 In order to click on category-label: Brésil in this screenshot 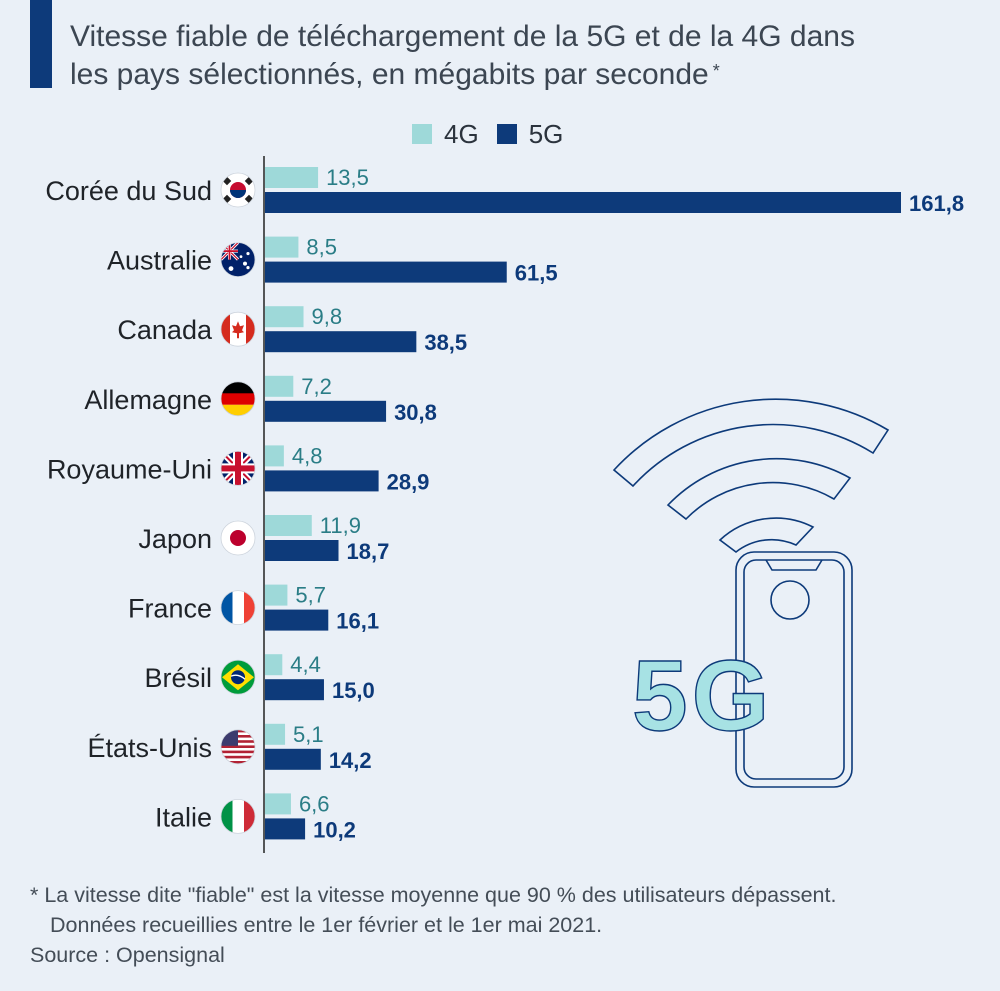, I will do `click(178, 678)`.